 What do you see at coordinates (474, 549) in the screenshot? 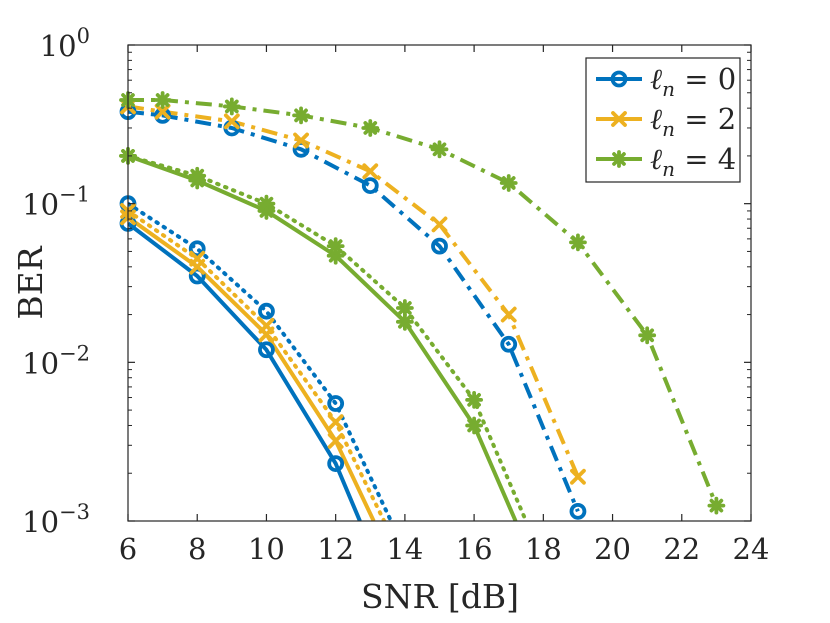
I see `x-tick-label-5: 16` at bounding box center [474, 549].